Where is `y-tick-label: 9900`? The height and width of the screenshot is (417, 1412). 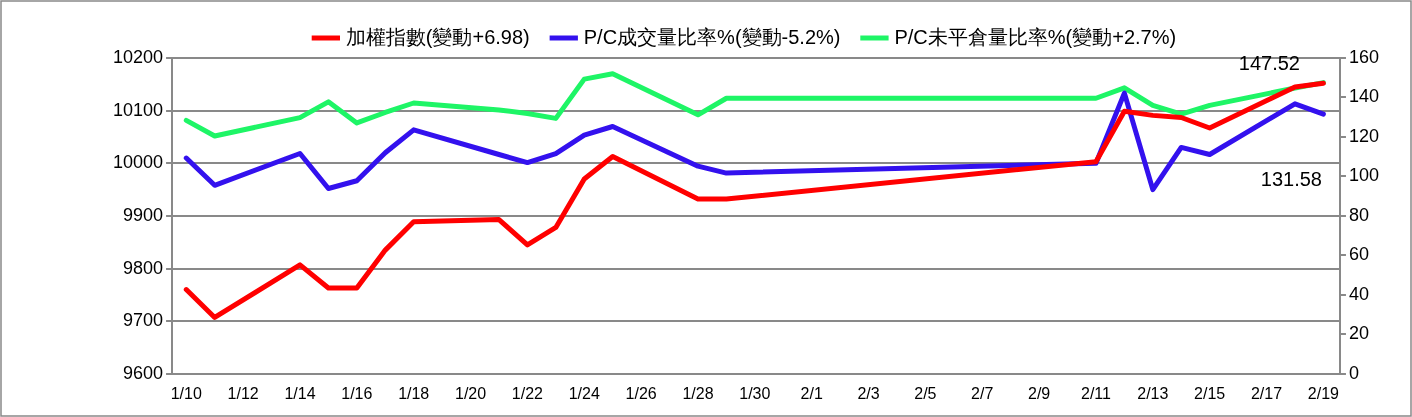
y-tick-label: 9900 is located at coordinates (143, 214).